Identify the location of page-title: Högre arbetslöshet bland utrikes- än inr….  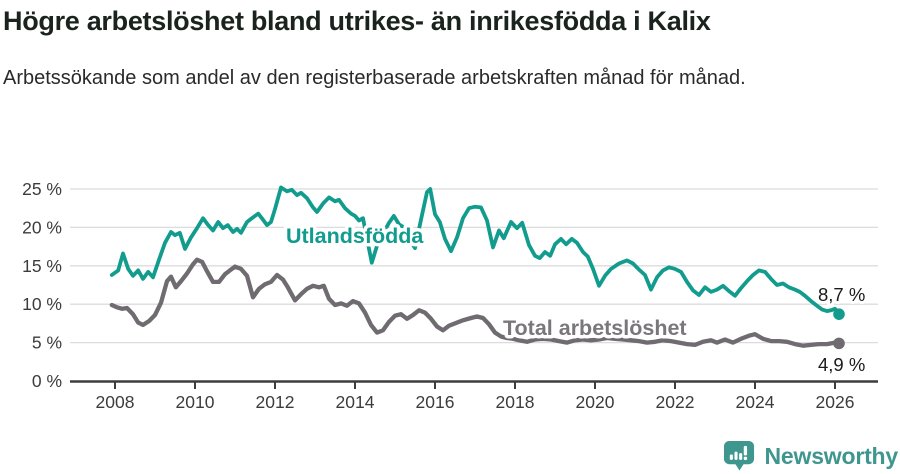
(357, 21).